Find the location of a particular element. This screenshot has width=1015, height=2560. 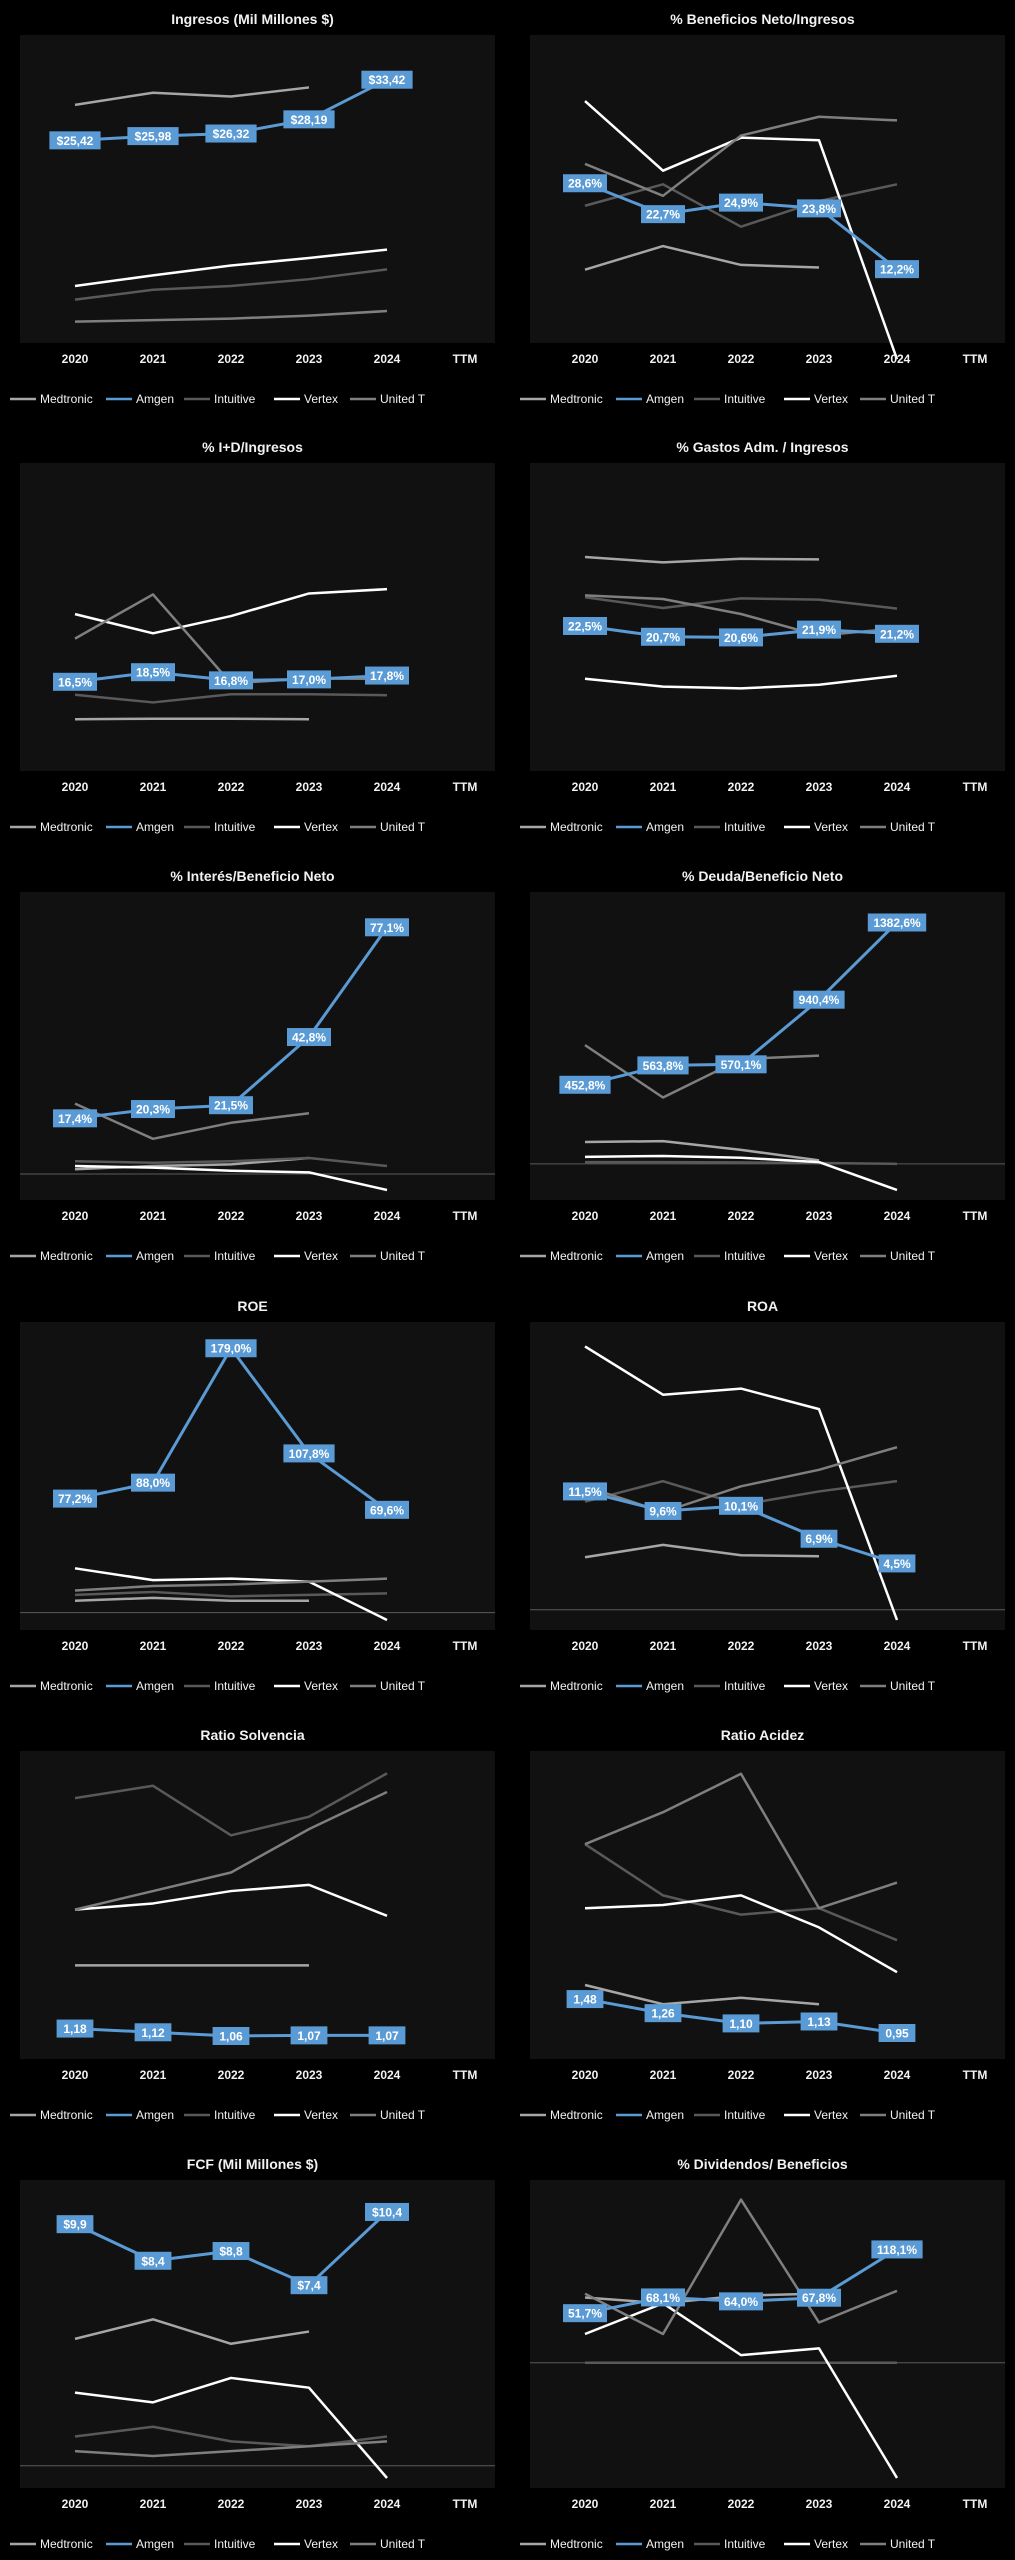

svg-text: 107,8% is located at coordinates (309, 1454).